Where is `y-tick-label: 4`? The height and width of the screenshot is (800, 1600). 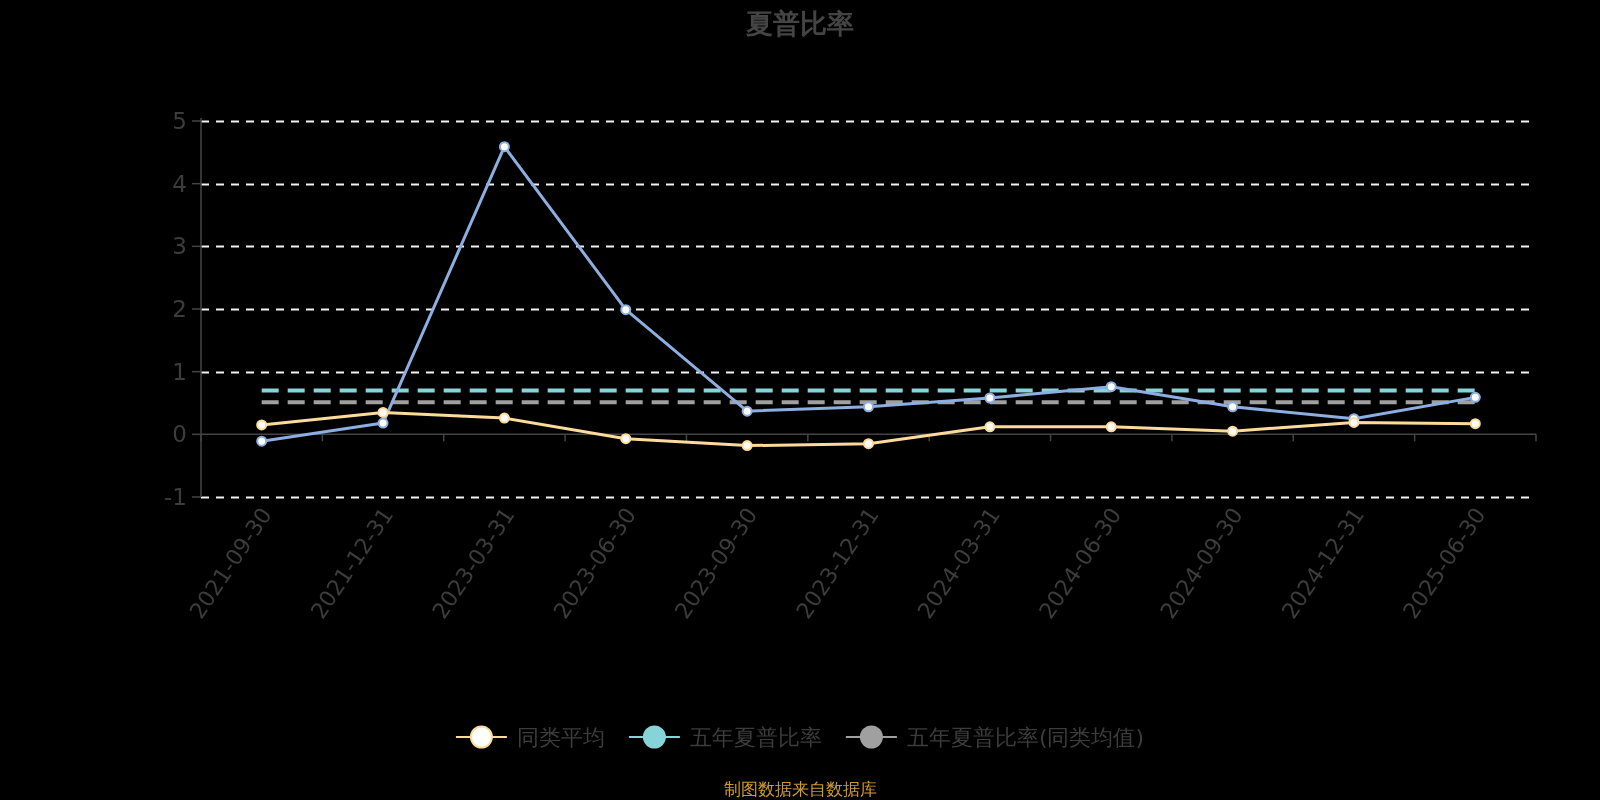 y-tick-label: 4 is located at coordinates (179, 183).